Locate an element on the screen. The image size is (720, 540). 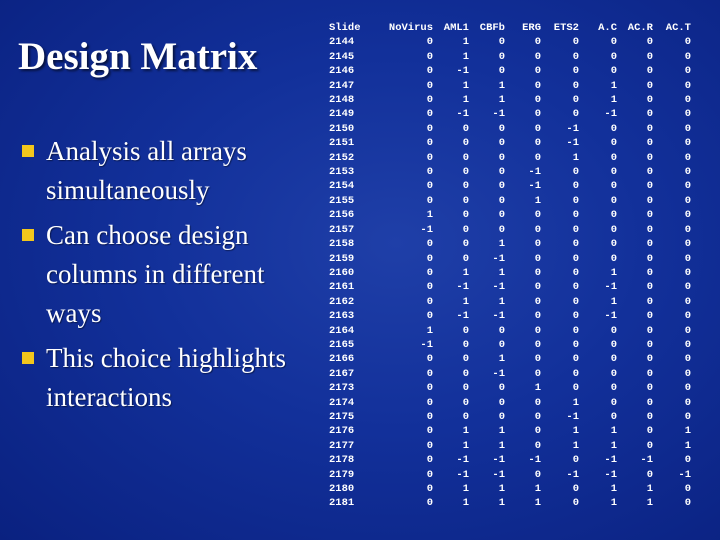
bullet-item: This choice highlights interactions is located at coordinates (167, 378).